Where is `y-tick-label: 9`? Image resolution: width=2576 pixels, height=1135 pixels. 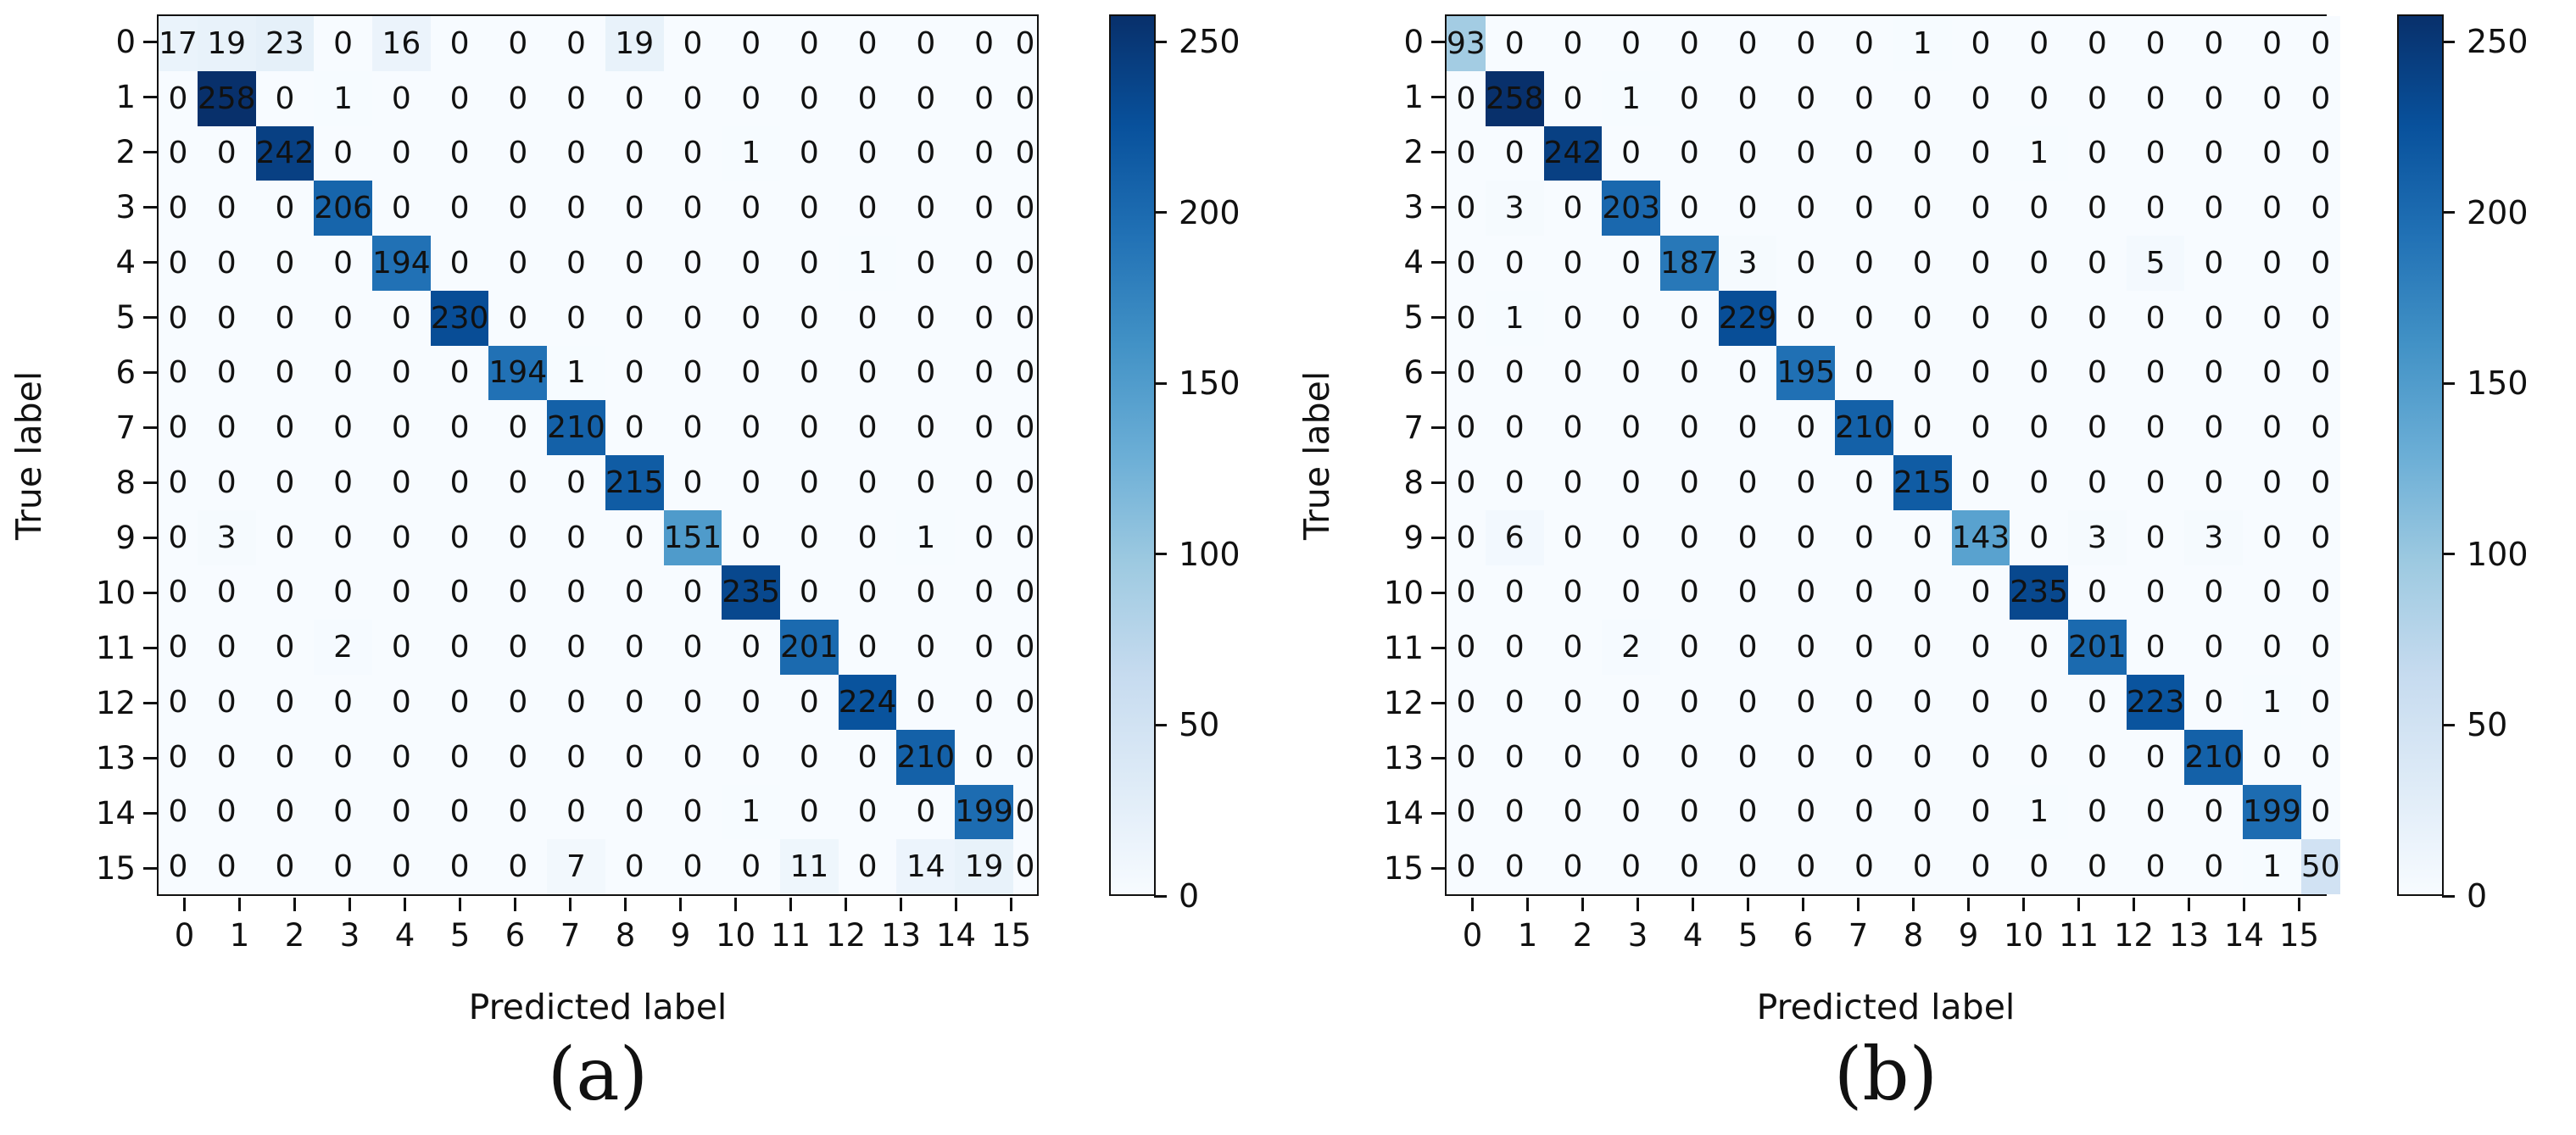
y-tick-label: 9 is located at coordinates (125, 538).